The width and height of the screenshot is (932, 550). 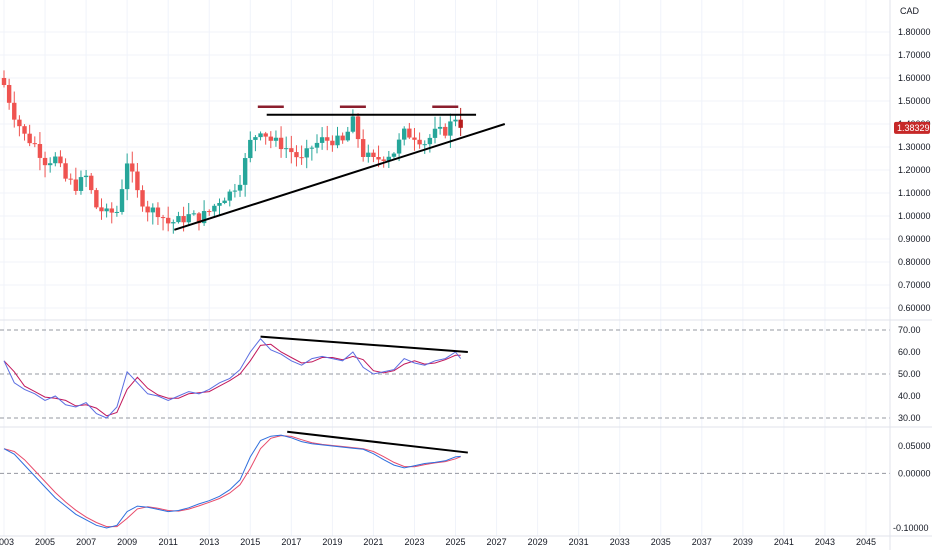 I want to click on rsi-divergence-line, so click(x=364, y=344).